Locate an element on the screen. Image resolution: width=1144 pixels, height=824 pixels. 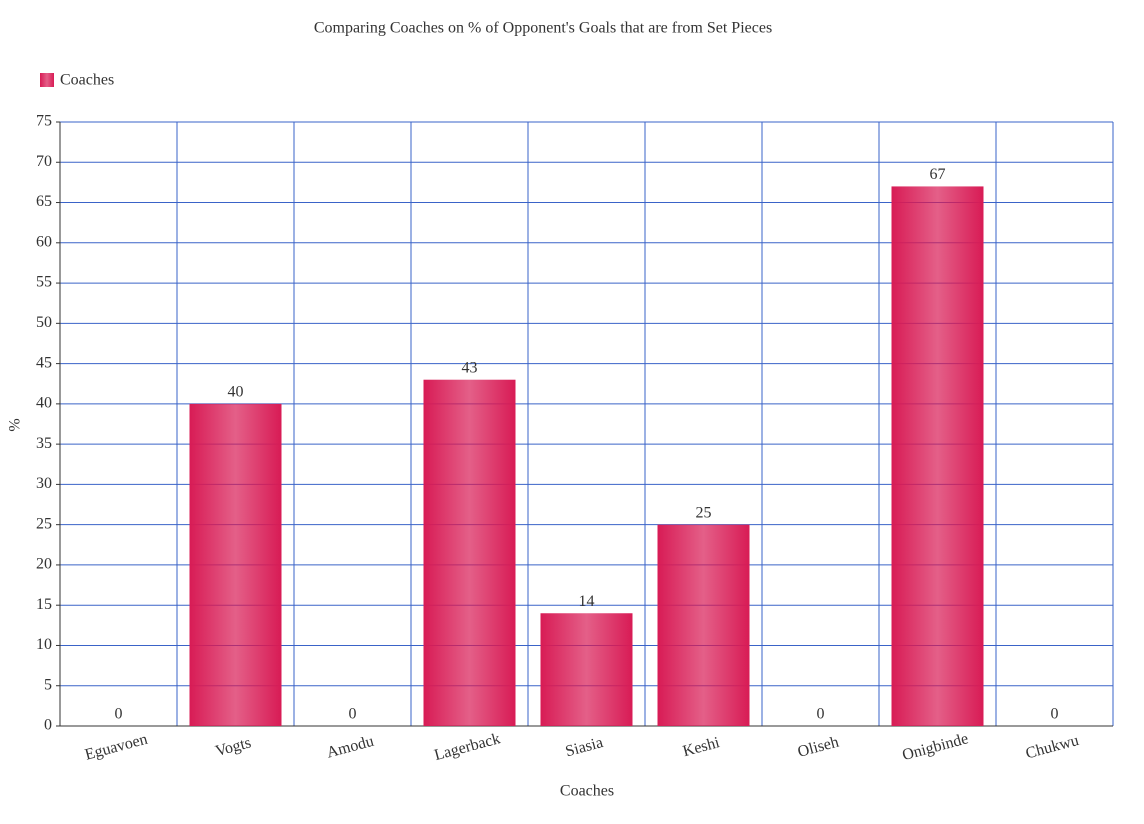
y-tick-label: 65 is located at coordinates (44, 201).